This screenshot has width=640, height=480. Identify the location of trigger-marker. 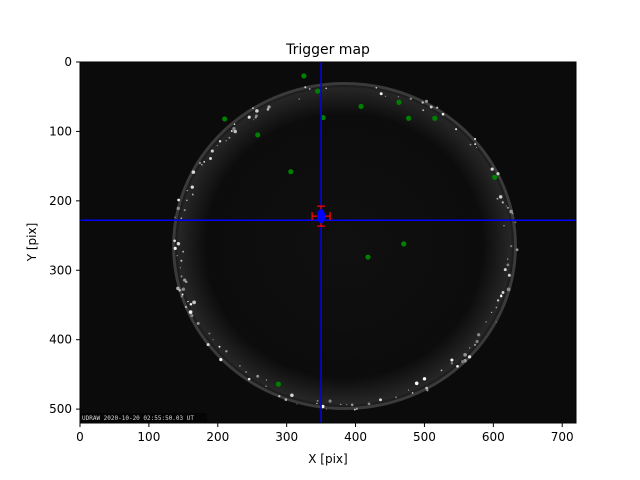
(321, 216).